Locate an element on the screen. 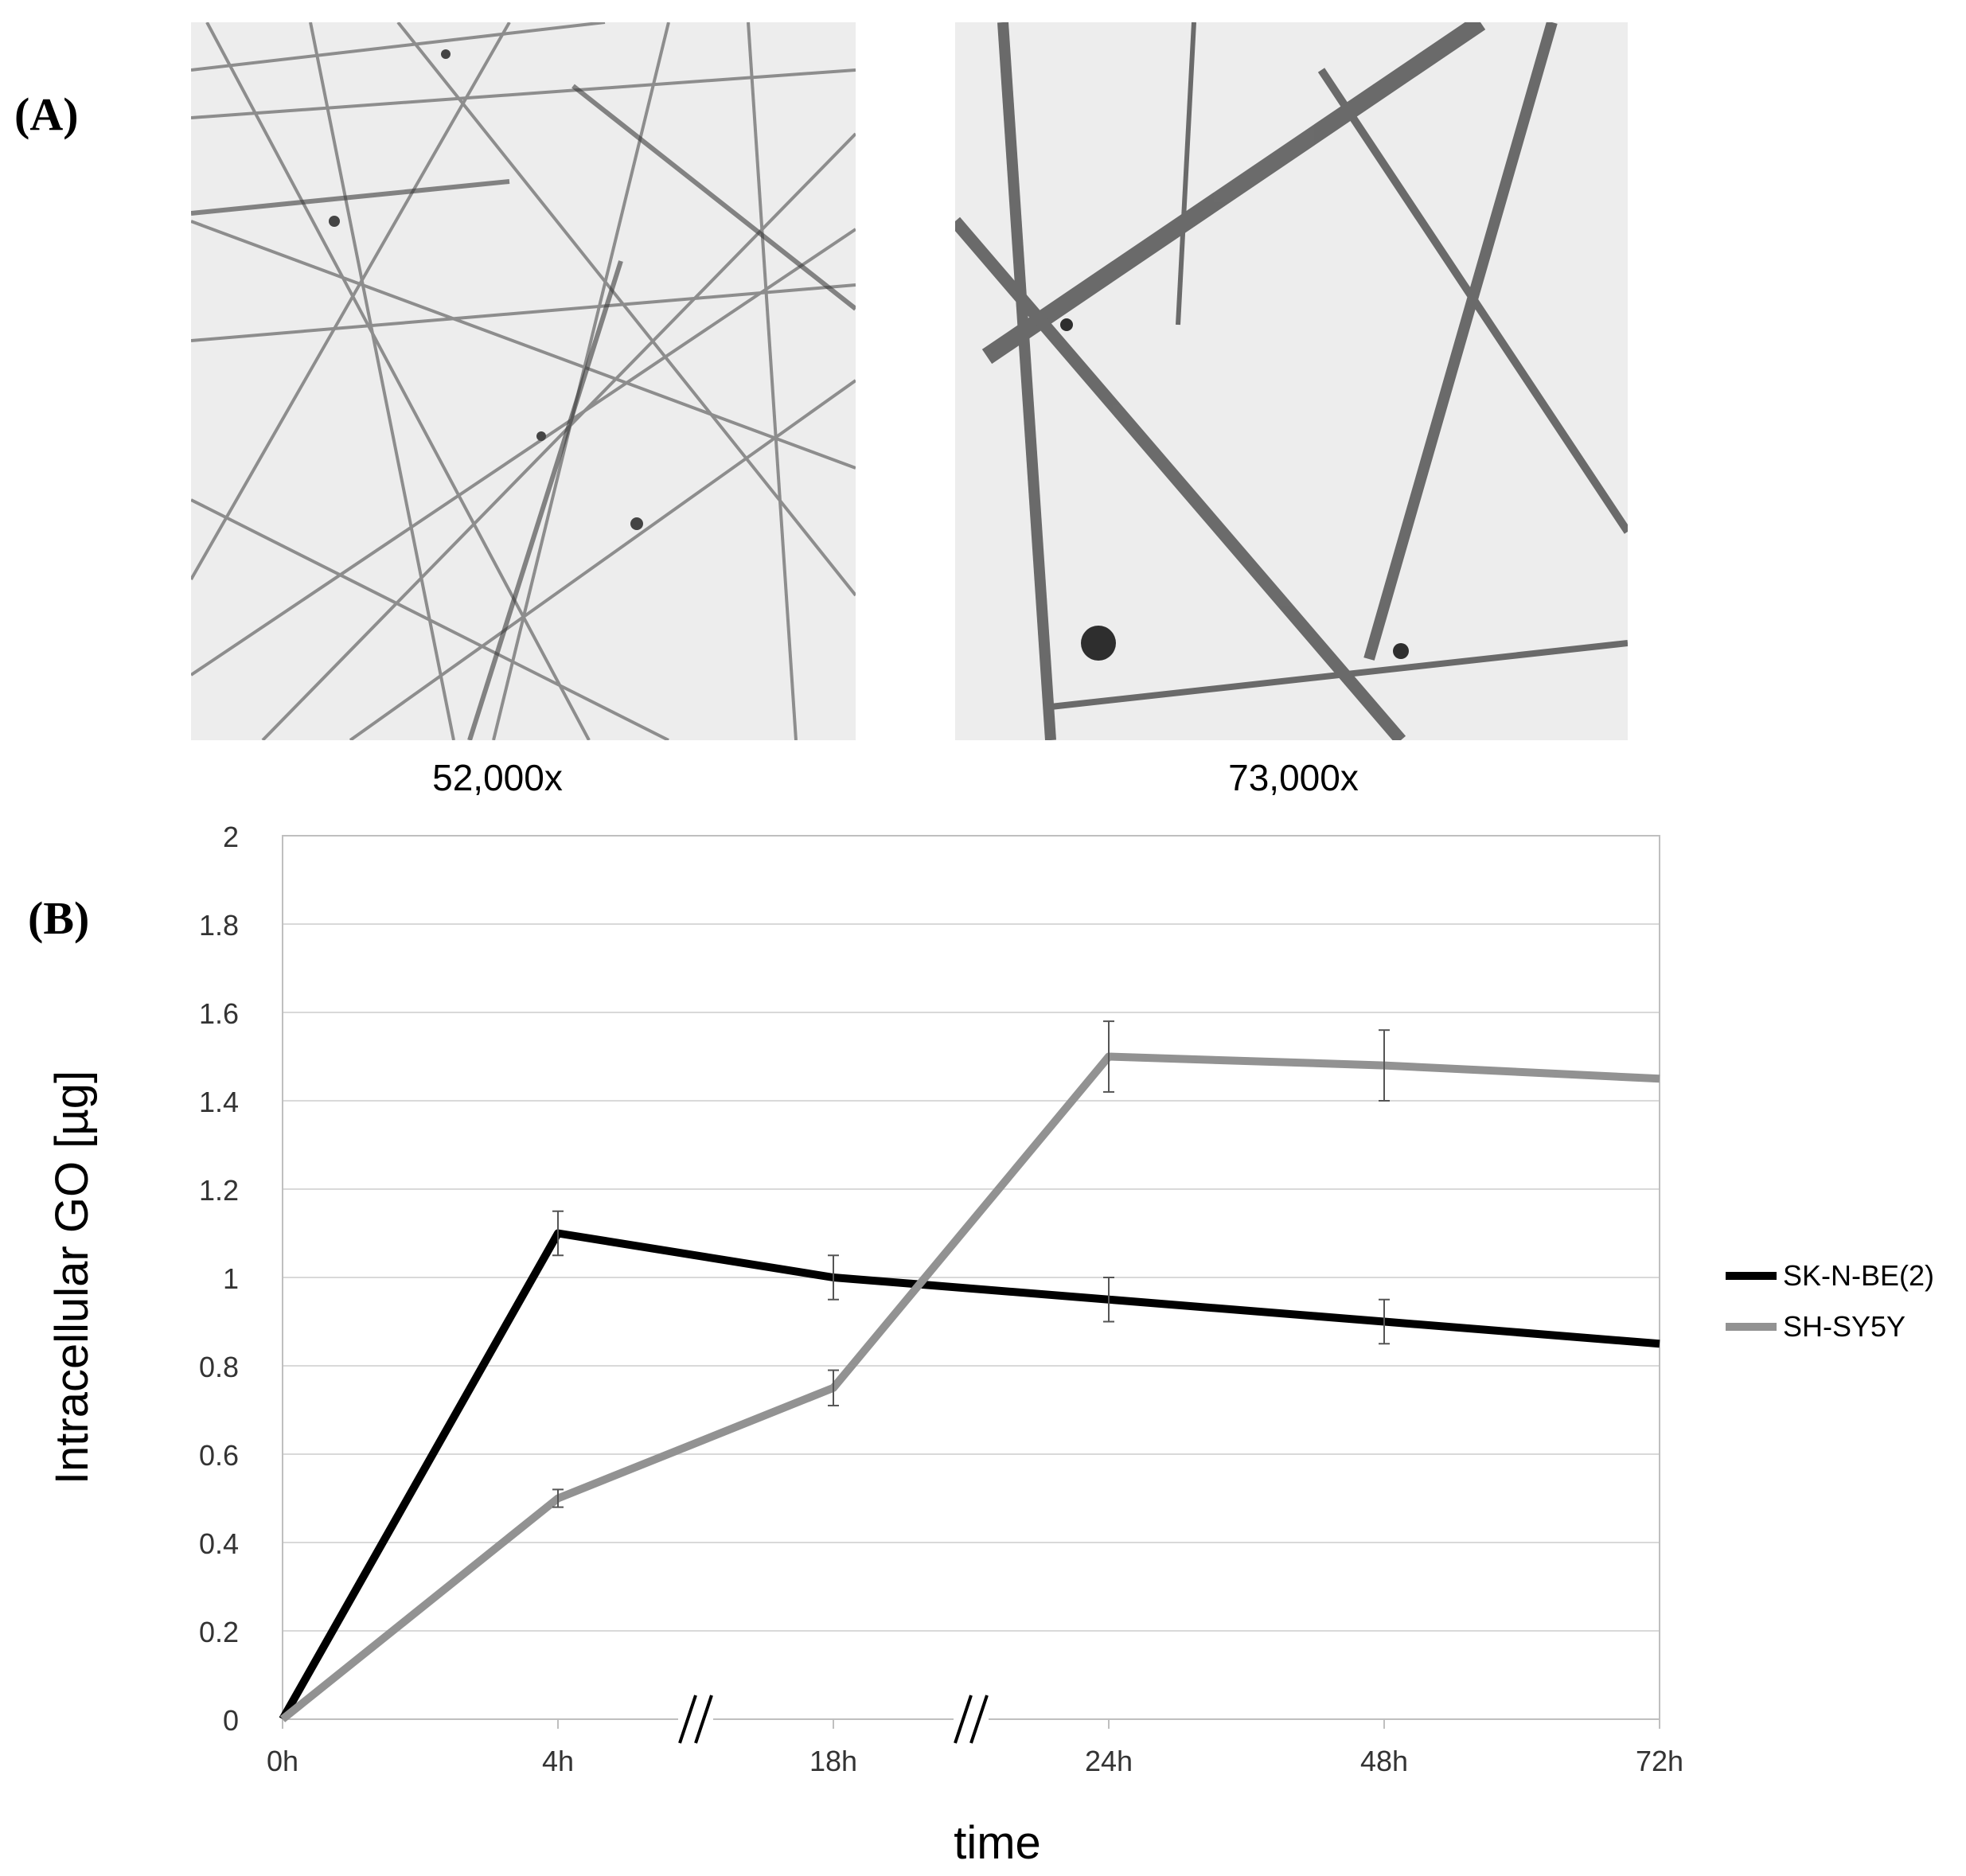 The image size is (1966, 1876). axis-breaks is located at coordinates (833, 1719).